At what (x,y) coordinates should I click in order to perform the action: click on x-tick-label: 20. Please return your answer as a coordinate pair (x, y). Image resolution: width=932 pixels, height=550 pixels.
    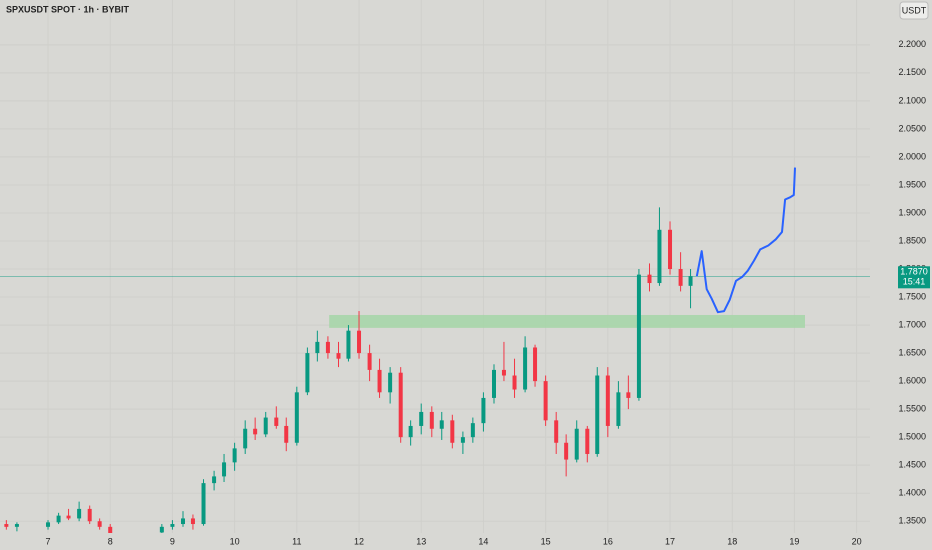
    Looking at the image, I should click on (857, 541).